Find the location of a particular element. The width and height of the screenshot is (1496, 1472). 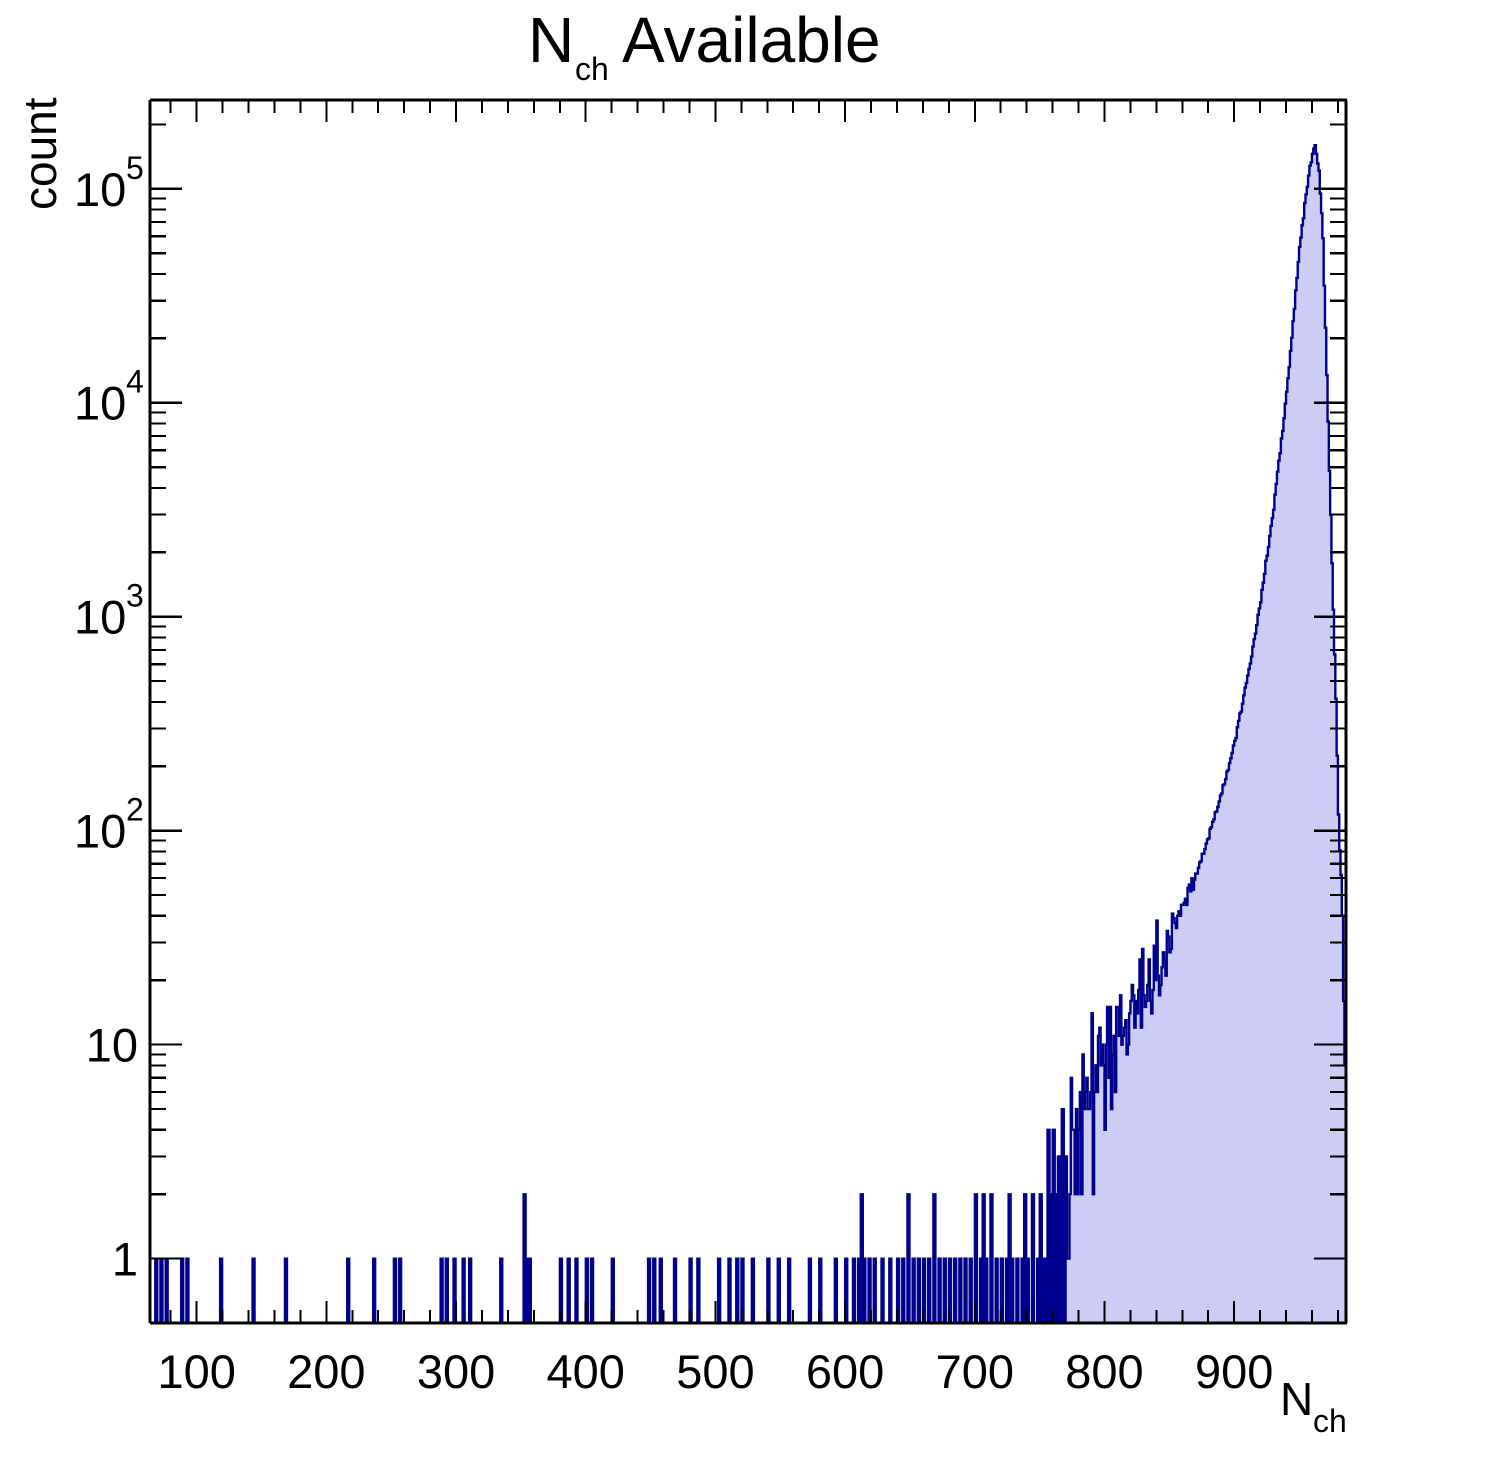

y-tick-label: 10 4 is located at coordinates (109, 397).